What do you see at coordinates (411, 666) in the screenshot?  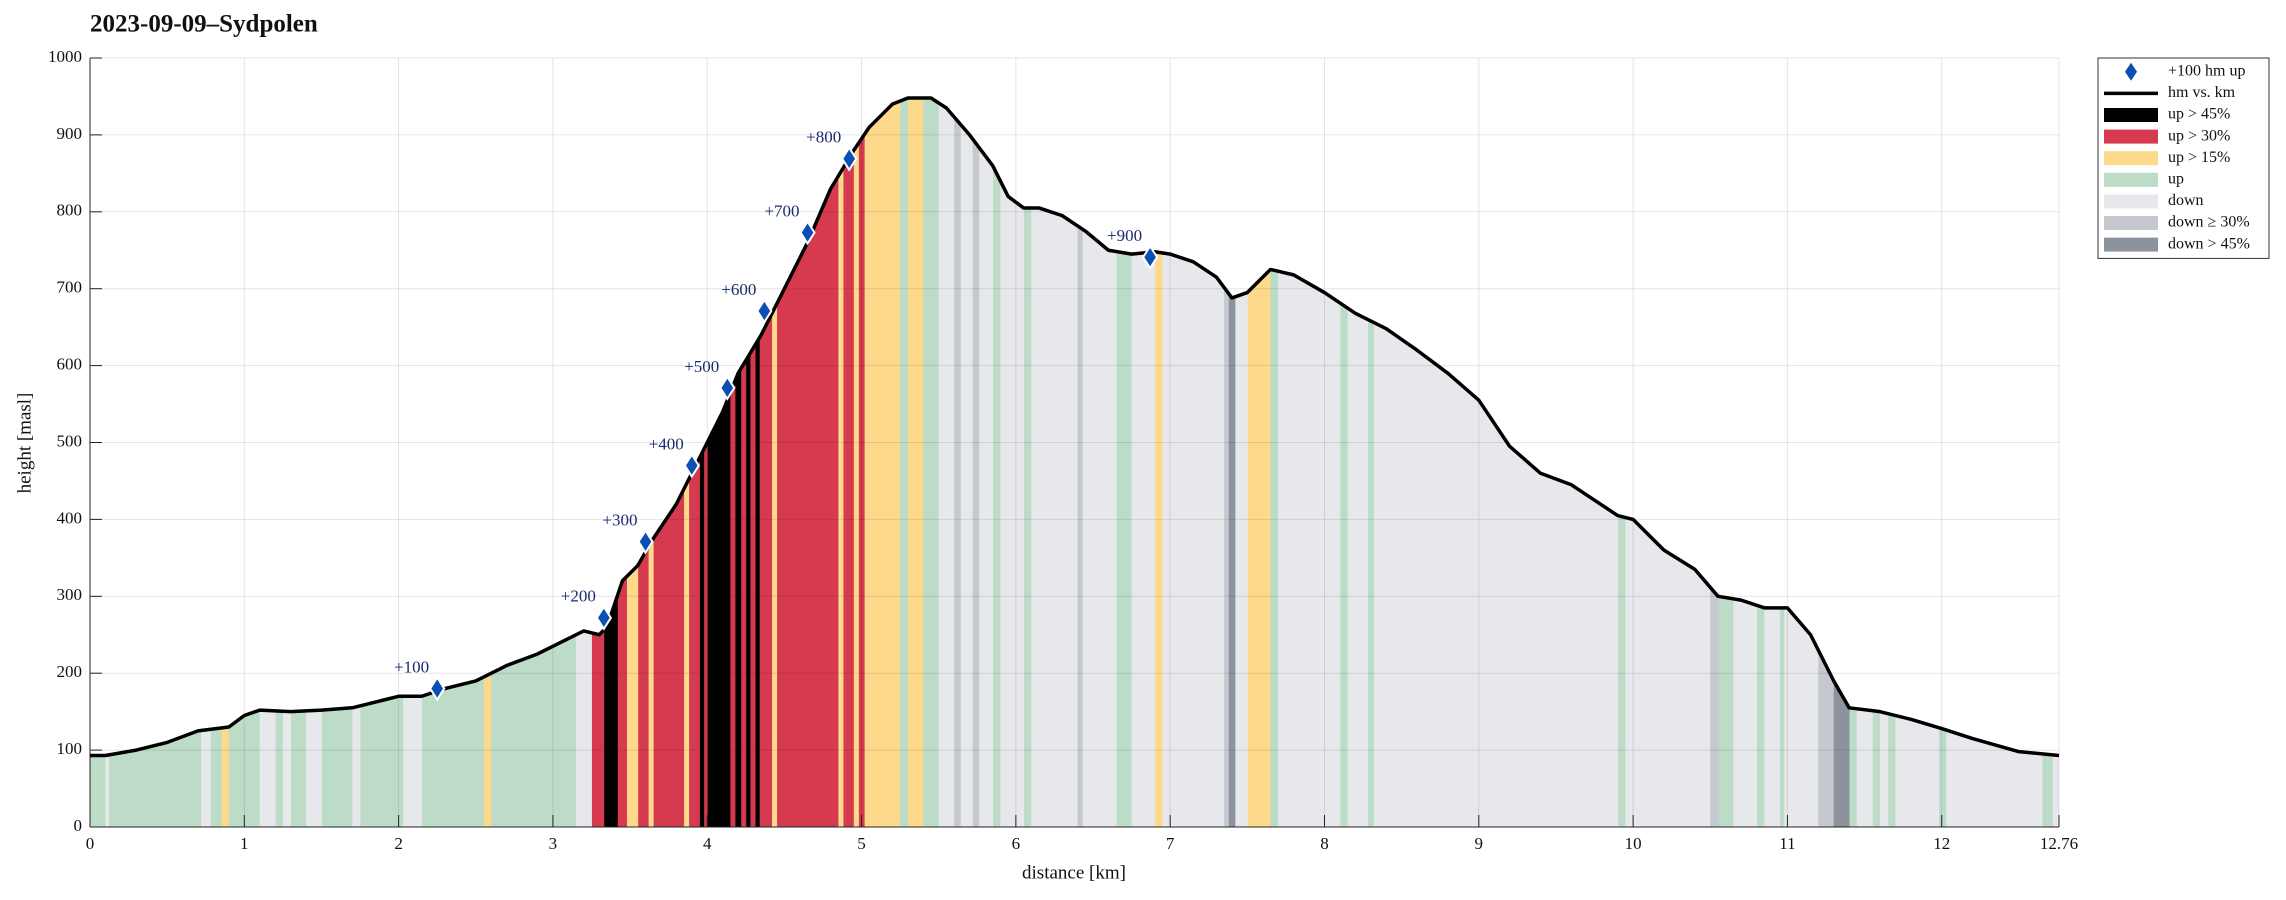 I see `ascent-label: +100` at bounding box center [411, 666].